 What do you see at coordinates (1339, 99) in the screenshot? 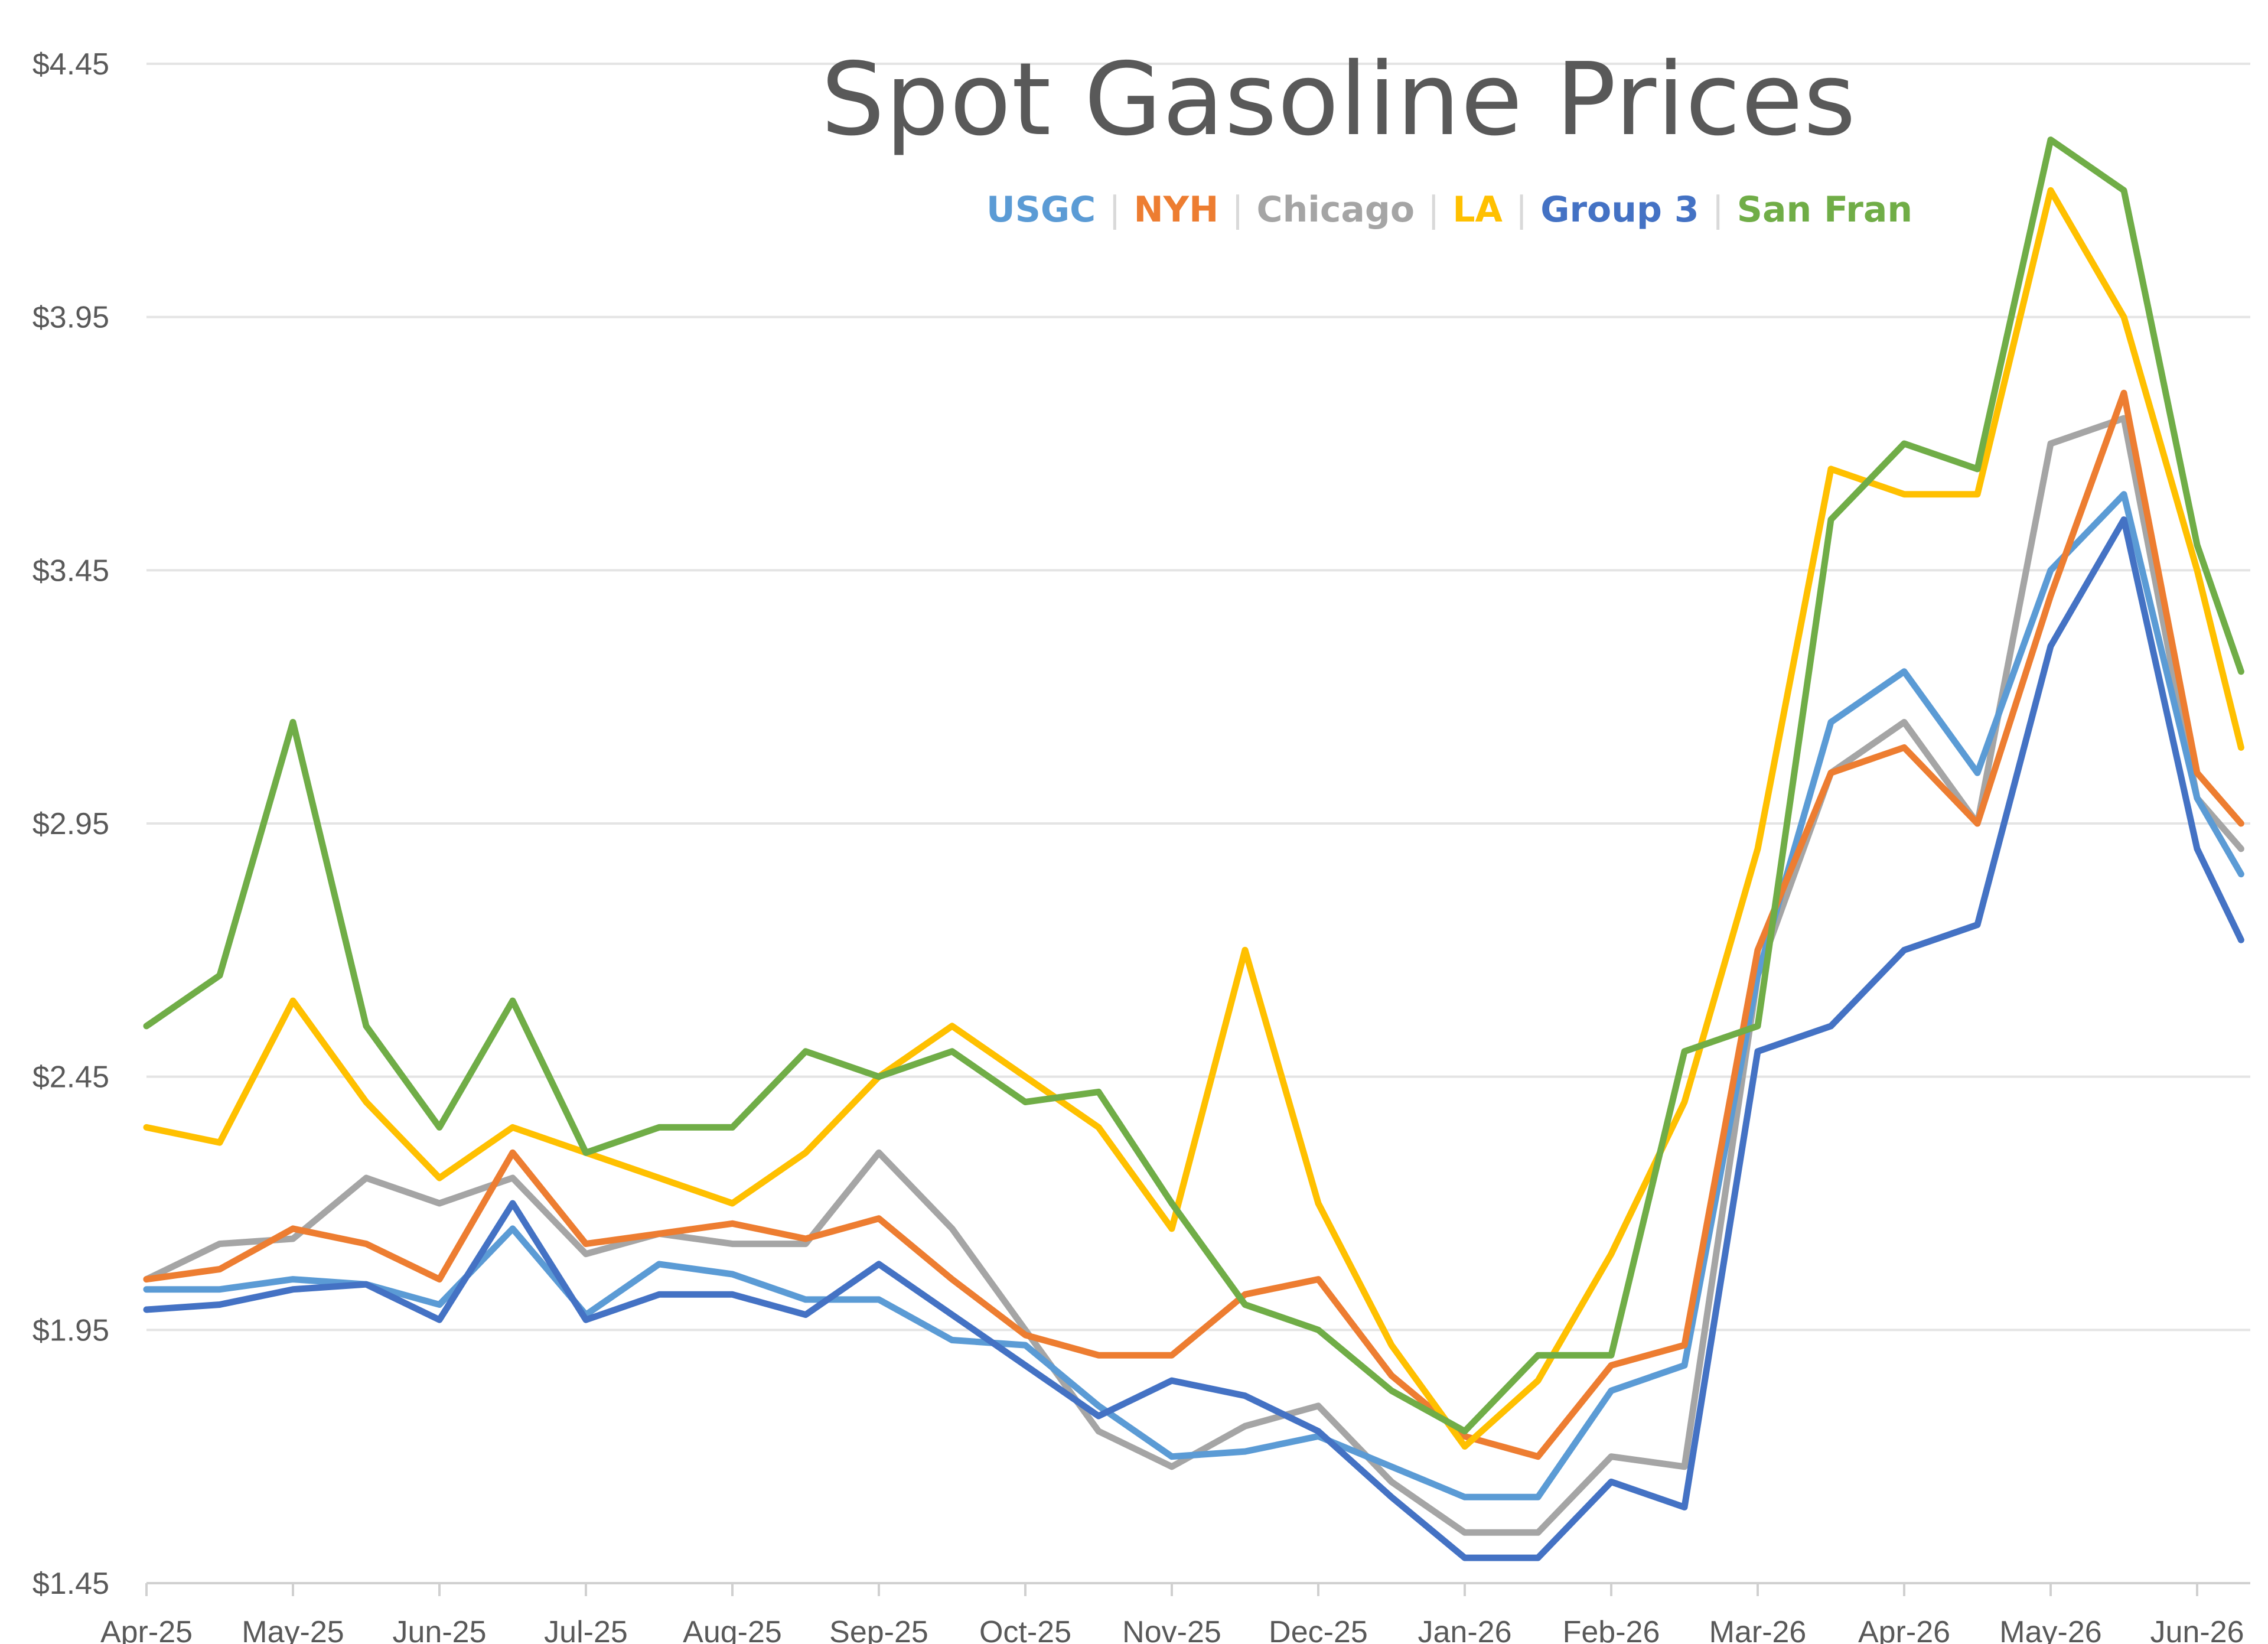
I see `chart-title: Spot Gasoline Prices` at bounding box center [1339, 99].